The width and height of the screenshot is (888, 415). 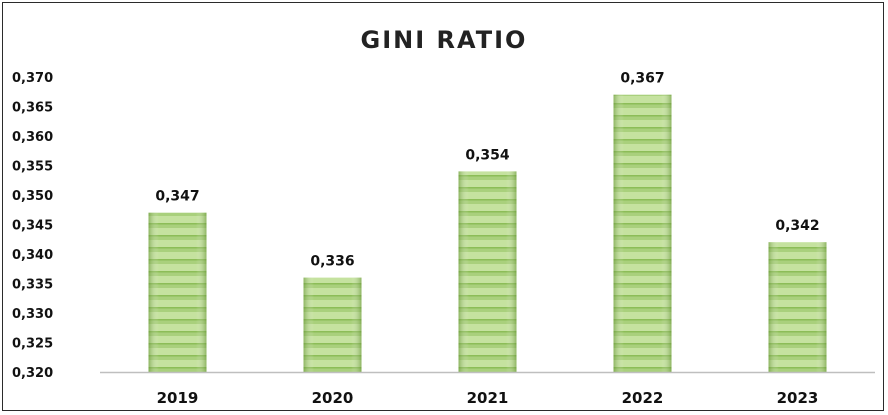 What do you see at coordinates (643, 398) in the screenshot?
I see `x-tick-label: 2022` at bounding box center [643, 398].